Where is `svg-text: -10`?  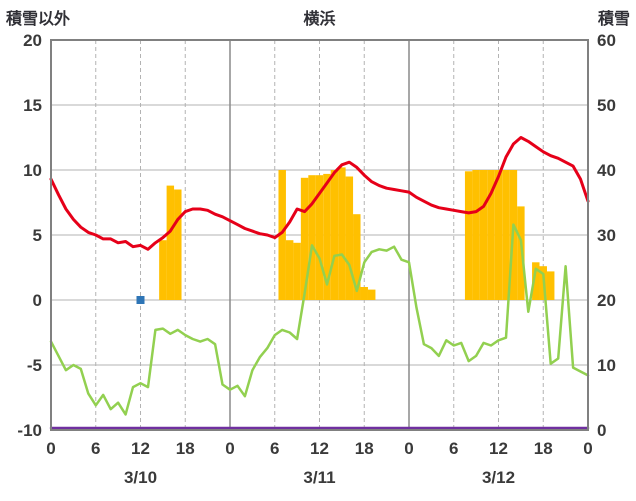 svg-text: -10 is located at coordinates (29, 430).